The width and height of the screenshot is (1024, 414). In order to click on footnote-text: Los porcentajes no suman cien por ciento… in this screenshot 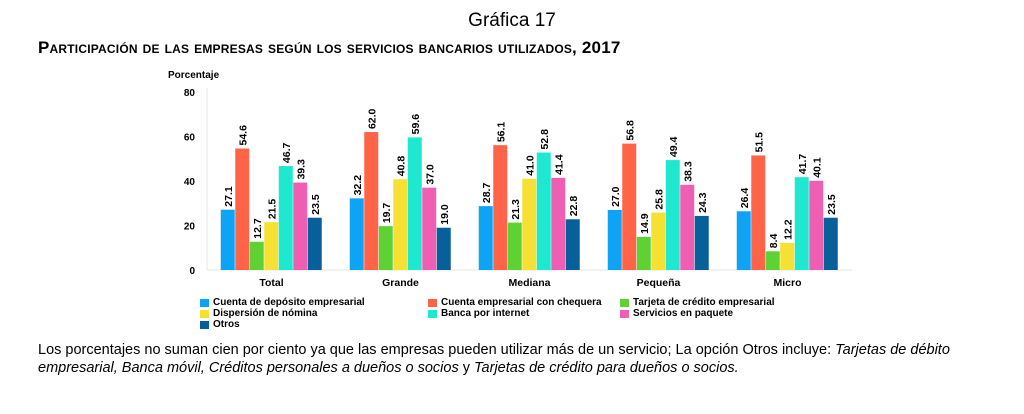, I will do `click(435, 350)`.